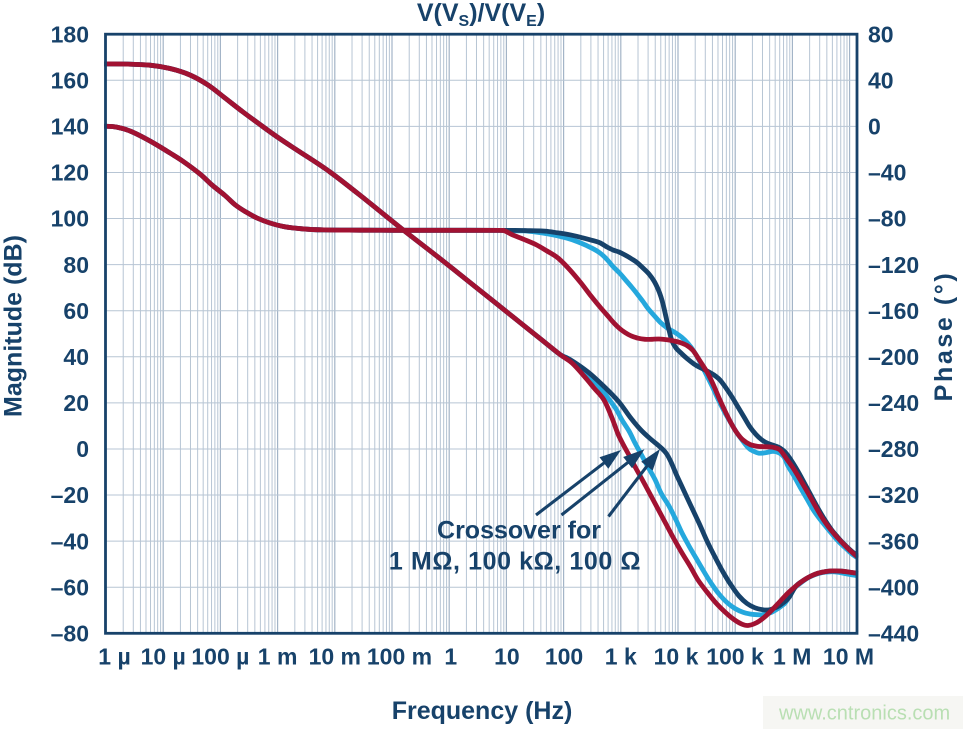  What do you see at coordinates (893, 634) in the screenshot?
I see `svg-text: –440` at bounding box center [893, 634].